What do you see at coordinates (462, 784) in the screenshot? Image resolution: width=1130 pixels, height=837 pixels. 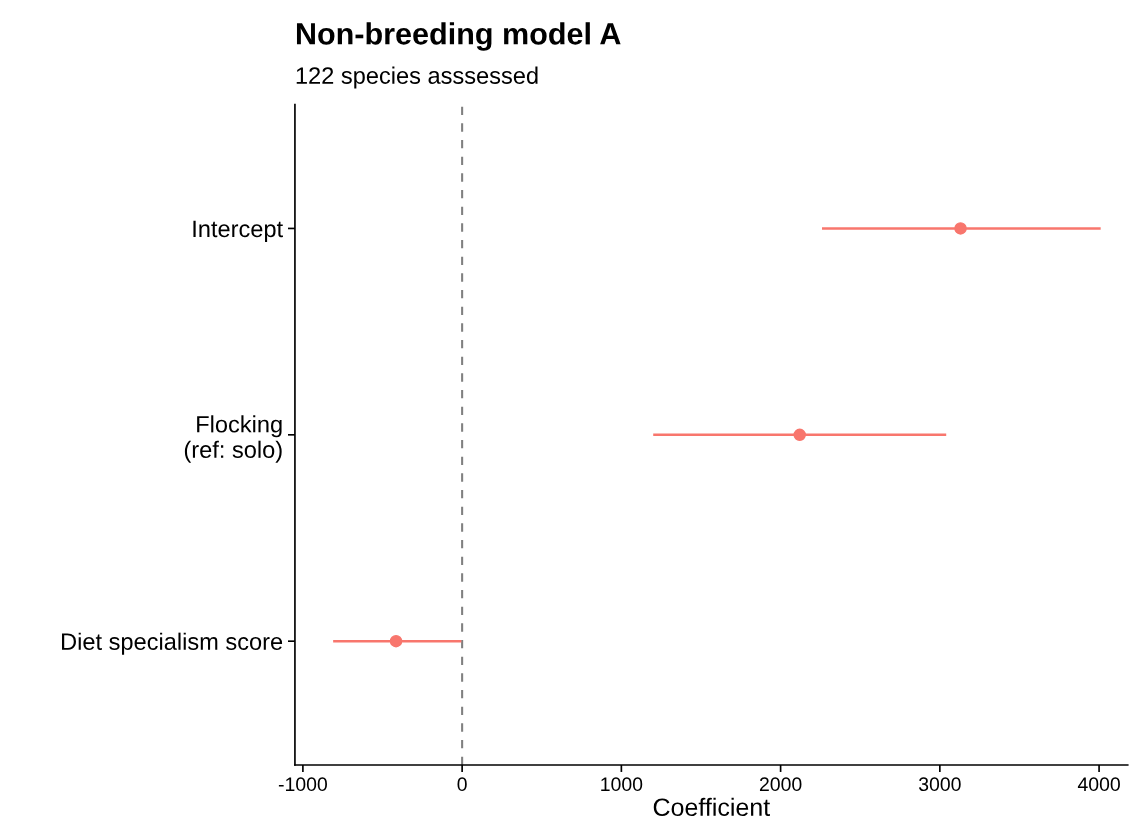 I see `x-tick-label: 0` at bounding box center [462, 784].